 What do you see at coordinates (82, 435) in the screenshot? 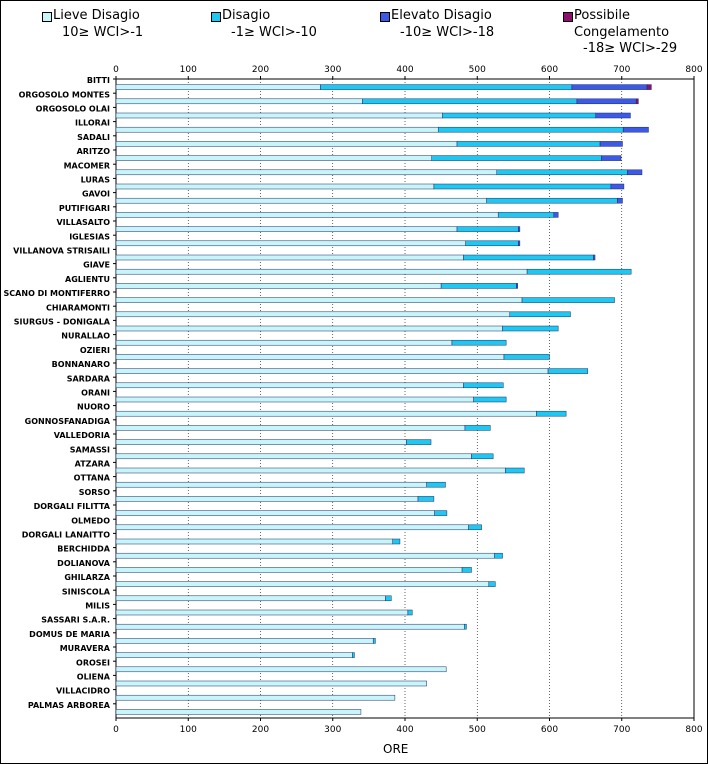
I see `category-label: VALLEDORIA` at bounding box center [82, 435].